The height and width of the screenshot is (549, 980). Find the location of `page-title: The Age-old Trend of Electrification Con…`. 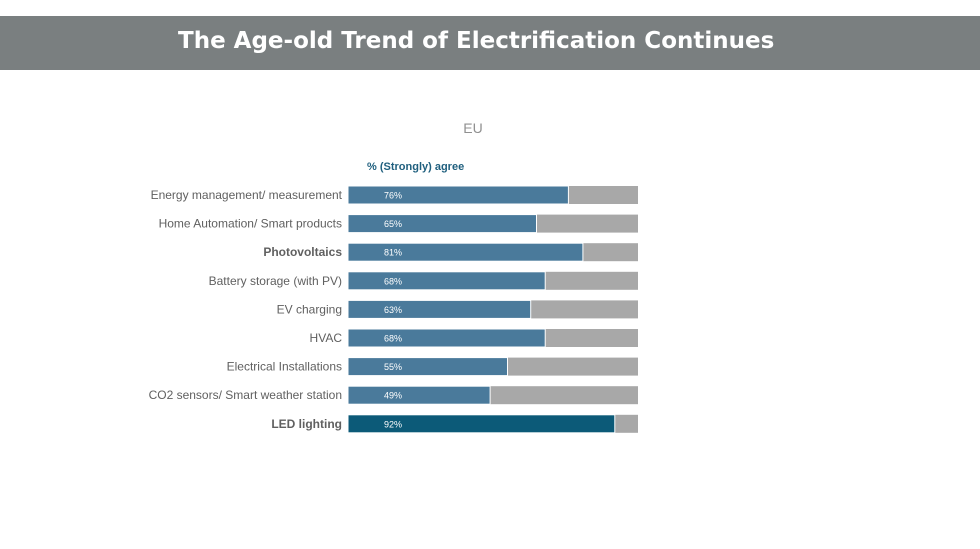

page-title: The Age-old Trend of Electrification Con… is located at coordinates (476, 41).